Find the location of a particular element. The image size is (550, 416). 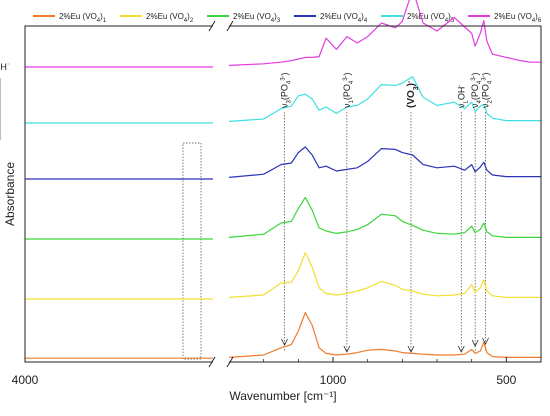

x-tick-label: 4000 is located at coordinates (25, 380).